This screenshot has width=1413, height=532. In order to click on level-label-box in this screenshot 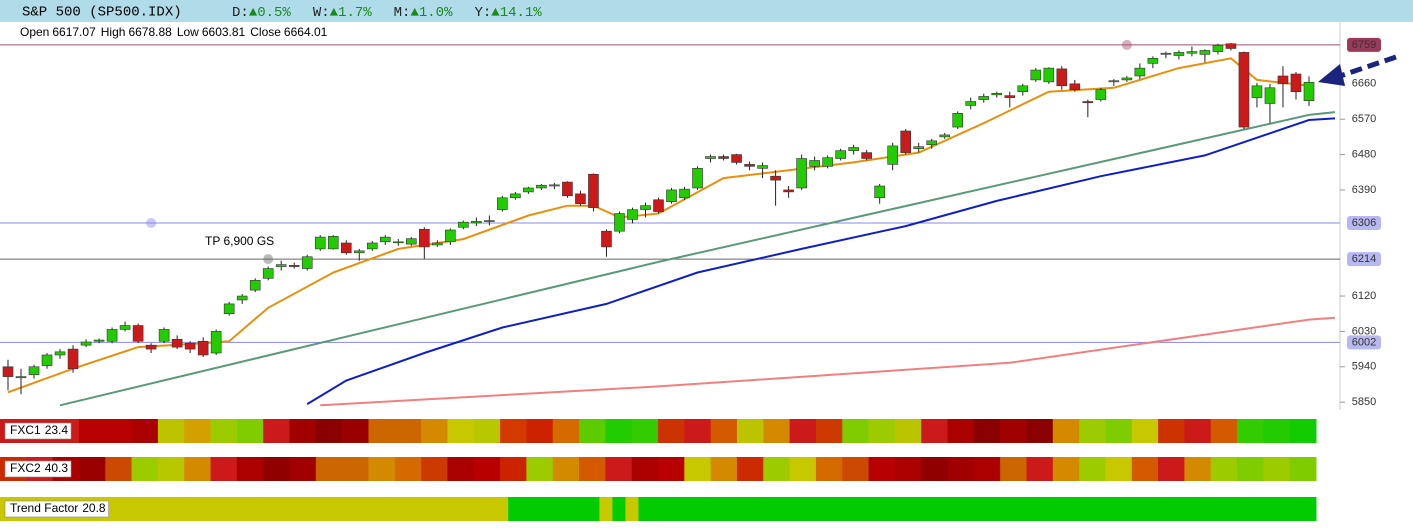, I will do `click(1364, 222)`.